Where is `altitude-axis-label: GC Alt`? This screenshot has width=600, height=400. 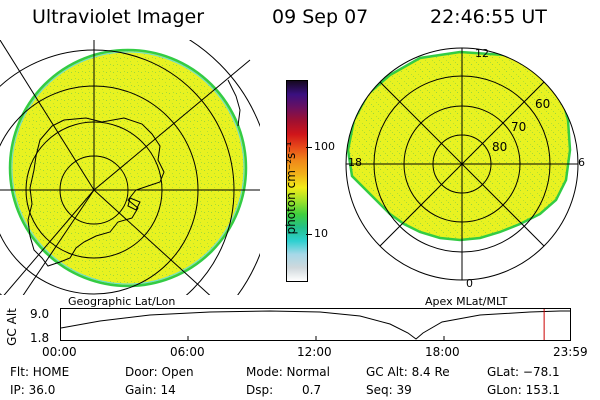
altitude-axis-label: GC Alt is located at coordinates (12, 327).